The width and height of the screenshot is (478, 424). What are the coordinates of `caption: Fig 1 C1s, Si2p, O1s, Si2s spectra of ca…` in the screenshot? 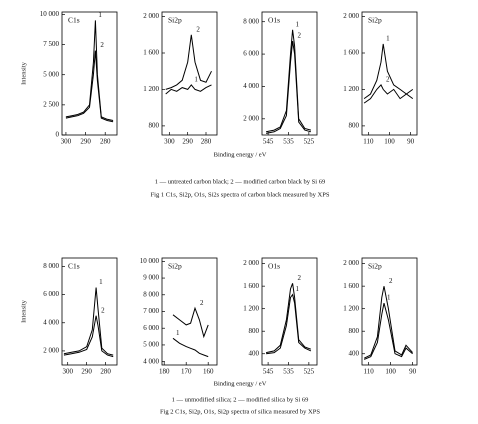 It's located at (240, 194).